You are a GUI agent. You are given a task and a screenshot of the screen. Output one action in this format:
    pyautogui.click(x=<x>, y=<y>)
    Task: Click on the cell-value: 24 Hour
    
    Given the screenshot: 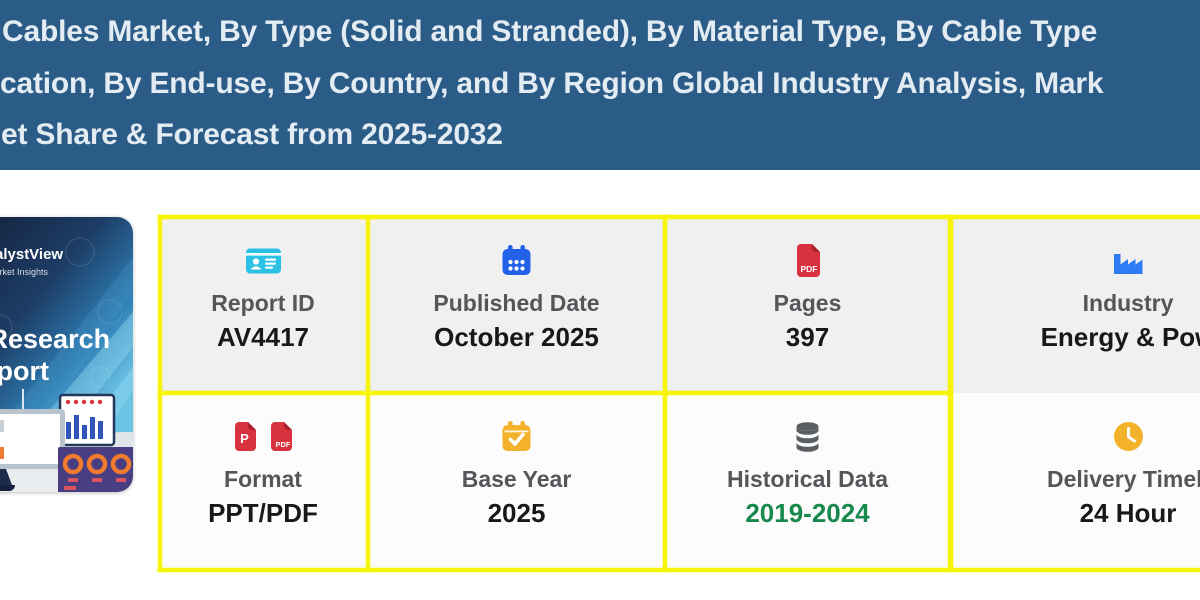 What is the action you would take?
    pyautogui.click(x=1128, y=513)
    